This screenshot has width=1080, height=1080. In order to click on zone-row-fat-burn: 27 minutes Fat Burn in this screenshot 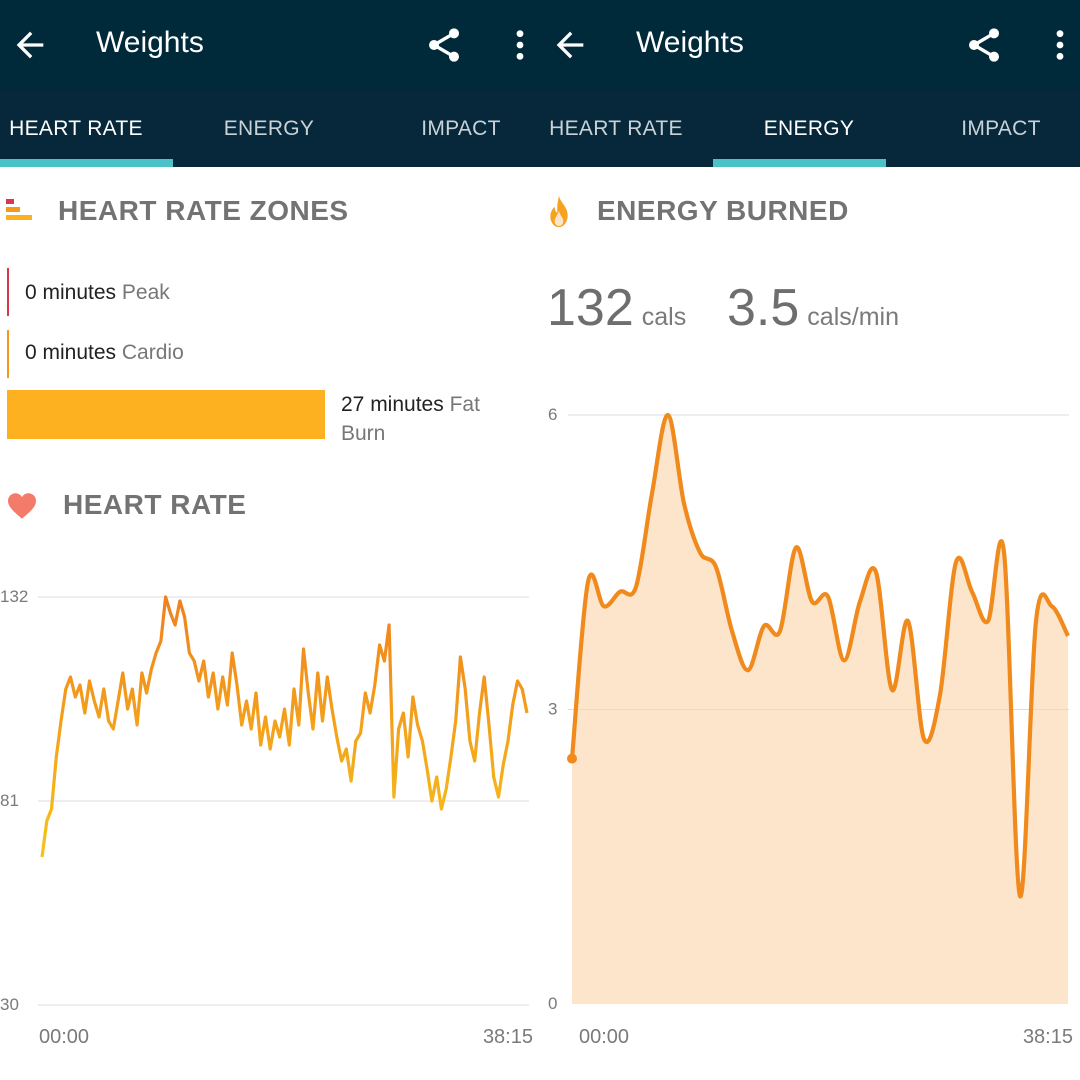, I will do `click(431, 419)`.